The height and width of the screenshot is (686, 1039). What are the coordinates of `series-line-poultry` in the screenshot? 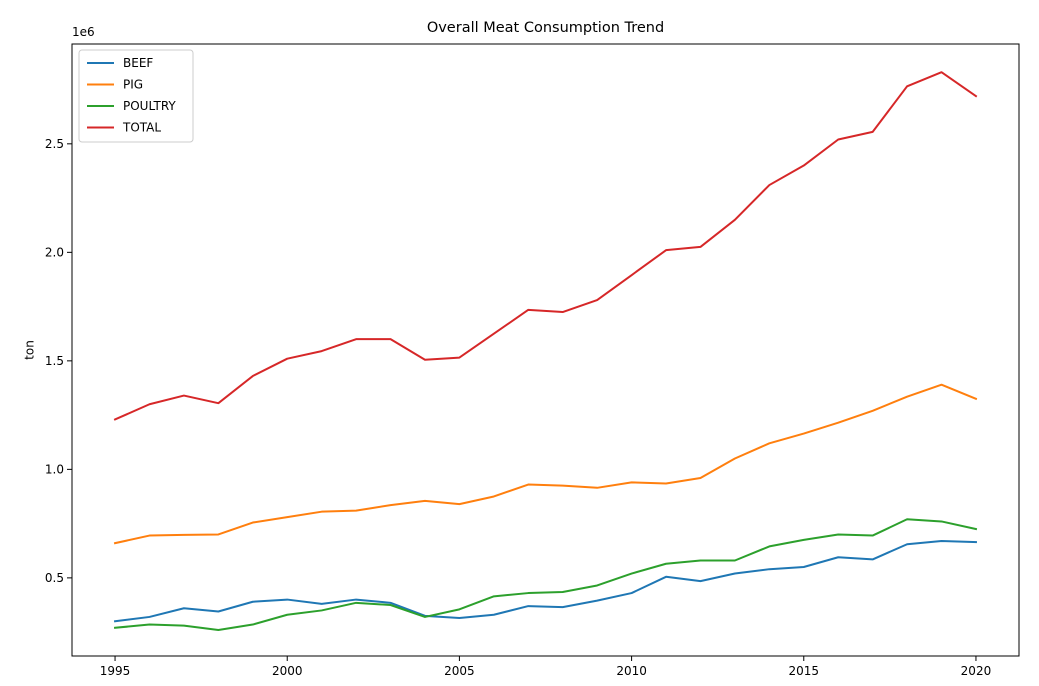 It's located at (545, 574).